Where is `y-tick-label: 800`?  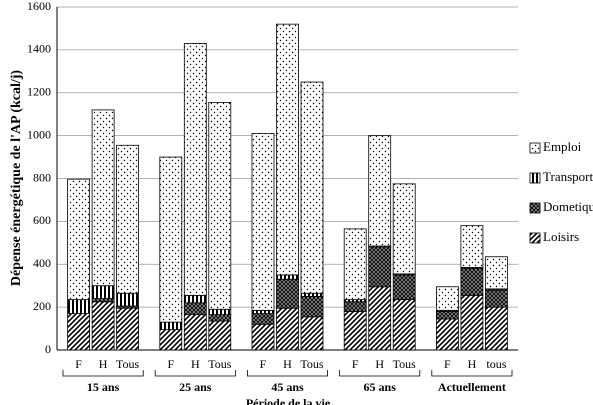
y-tick-label: 800 is located at coordinates (42, 177).